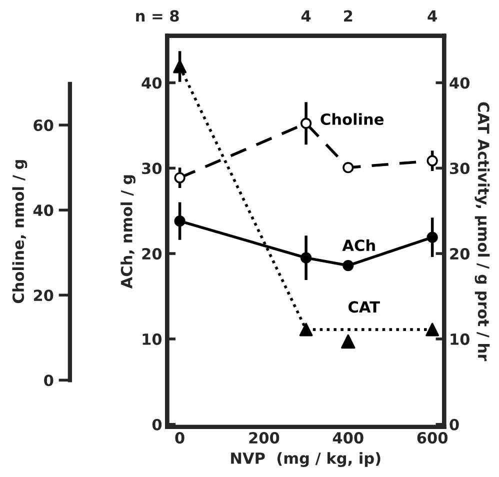 This screenshot has width=499, height=477. What do you see at coordinates (305, 460) in the screenshot?
I see `x-axis-title: NVP (mg / kg, ip)` at bounding box center [305, 460].